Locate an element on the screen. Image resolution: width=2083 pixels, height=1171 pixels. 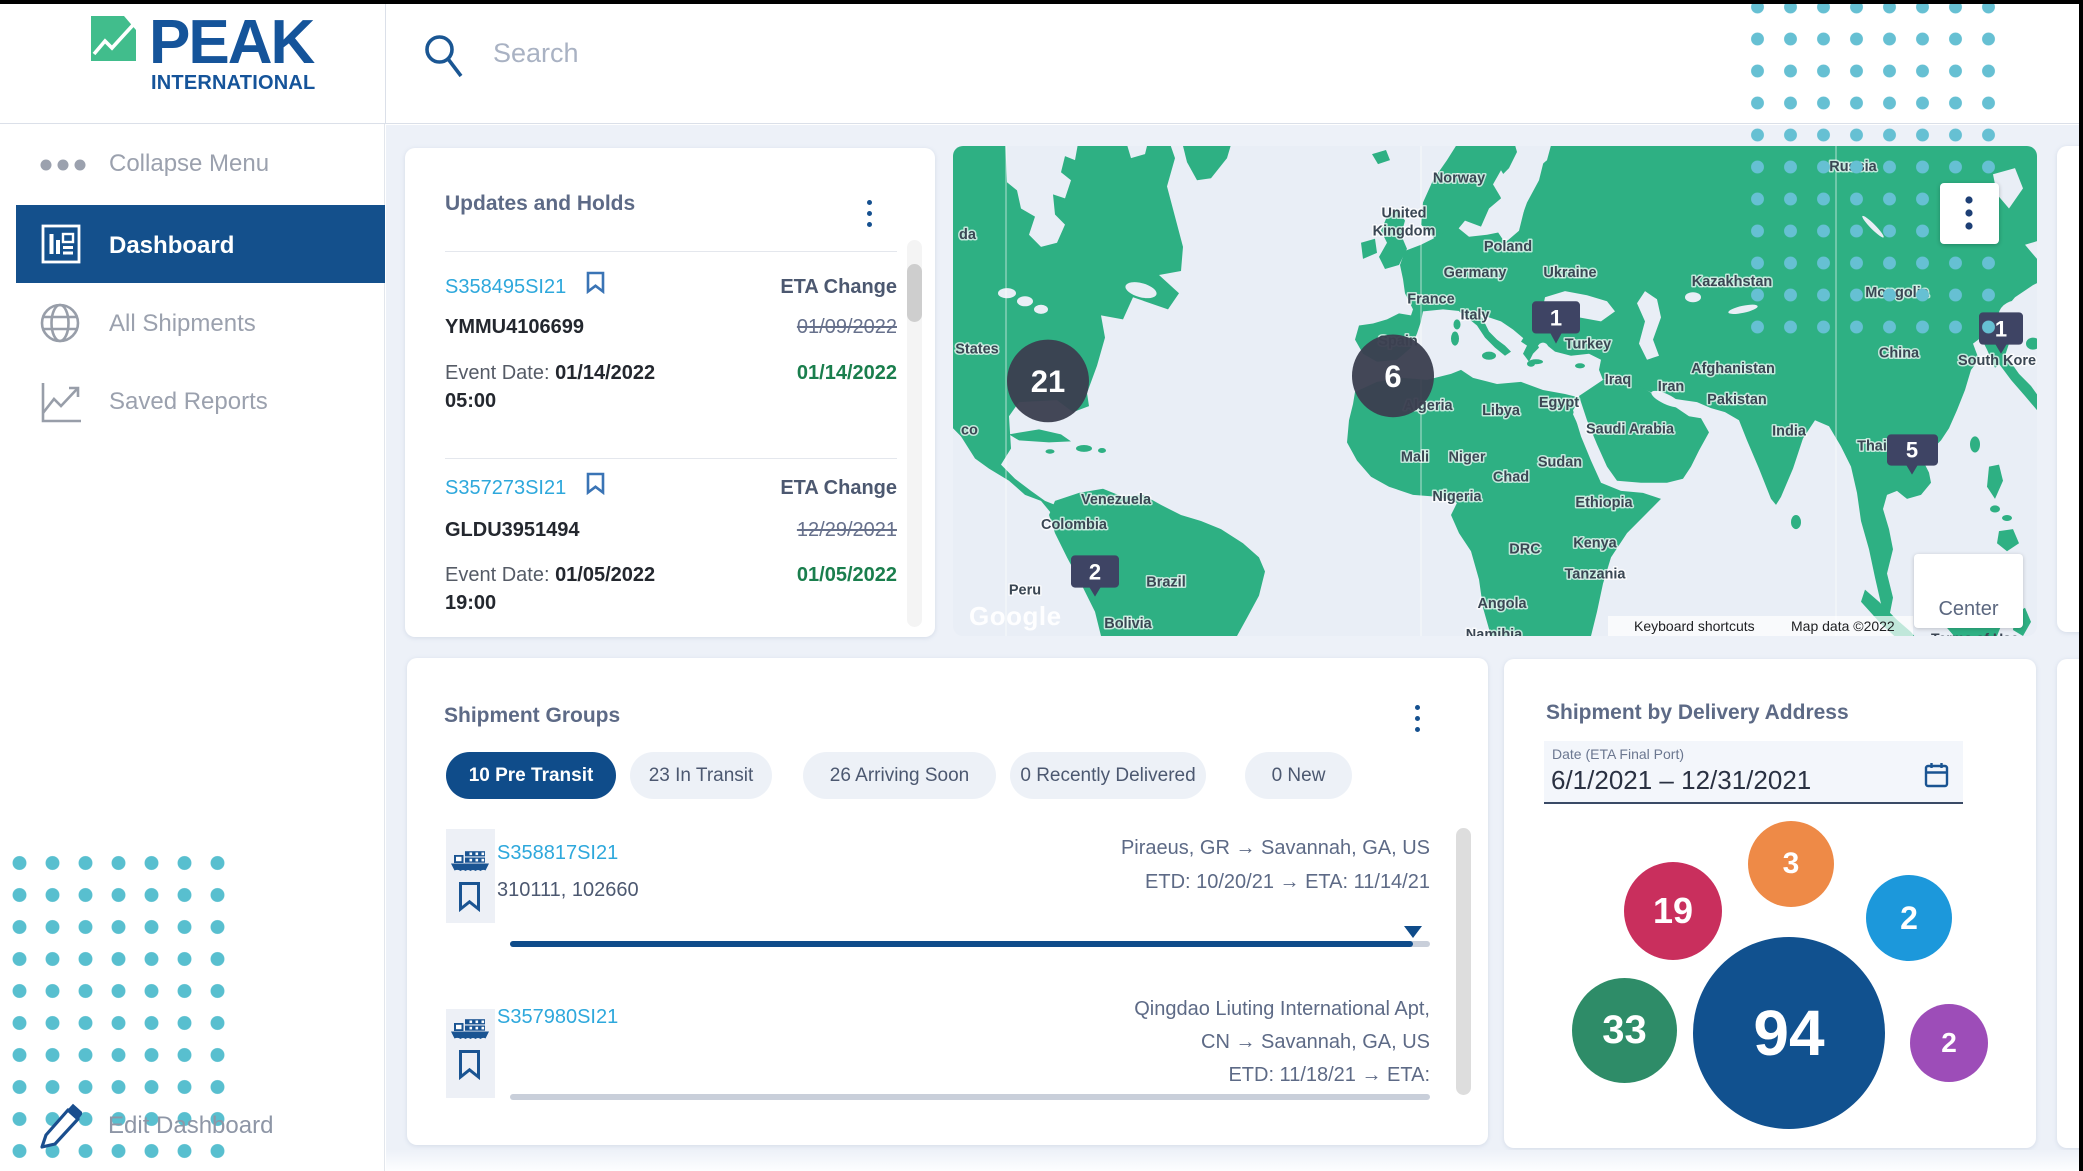
svg-text: Turkey is located at coordinates (1588, 345).